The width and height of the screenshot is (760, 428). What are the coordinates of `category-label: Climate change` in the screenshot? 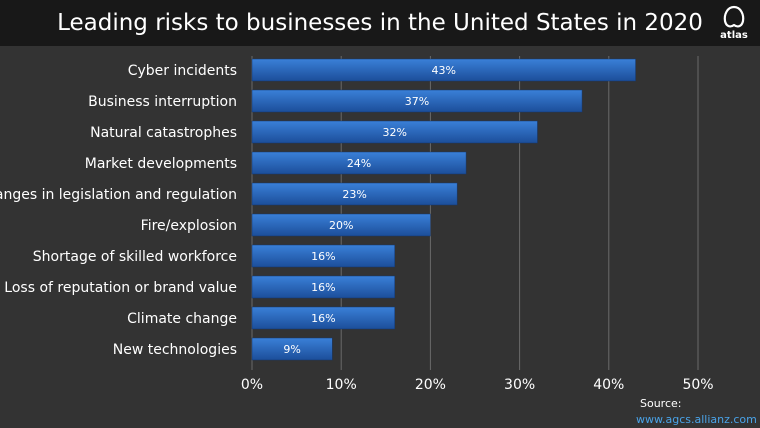 It's located at (182, 319).